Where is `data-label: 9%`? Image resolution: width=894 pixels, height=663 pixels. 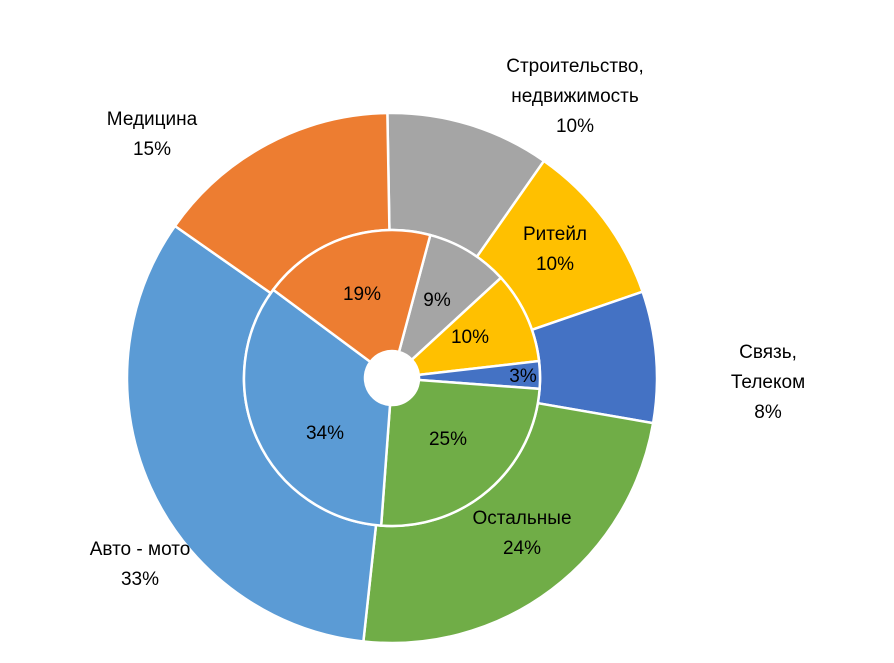 data-label: 9% is located at coordinates (436, 301).